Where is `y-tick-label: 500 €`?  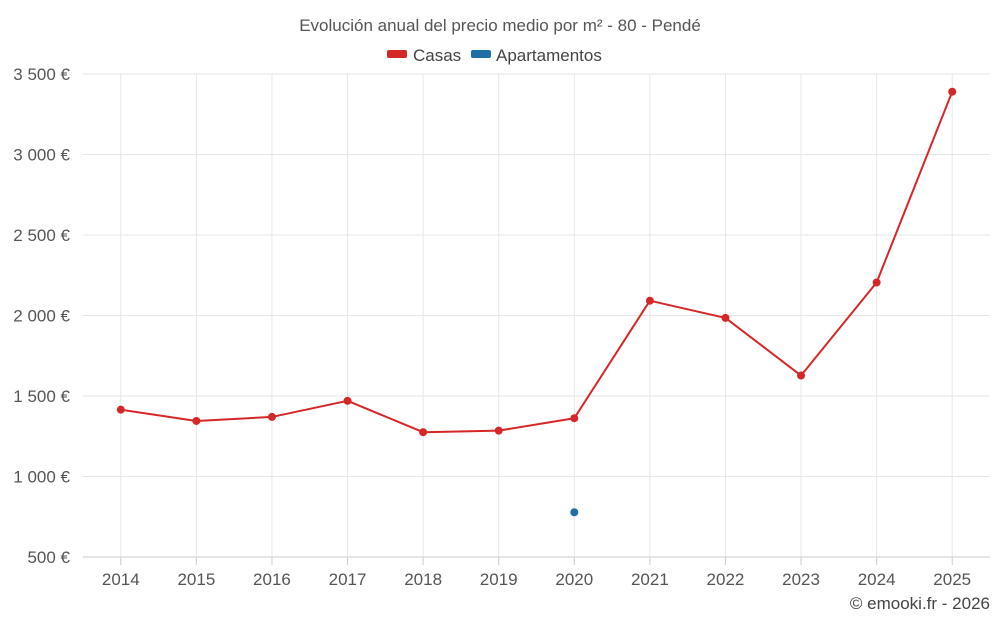
y-tick-label: 500 € is located at coordinates (48, 557).